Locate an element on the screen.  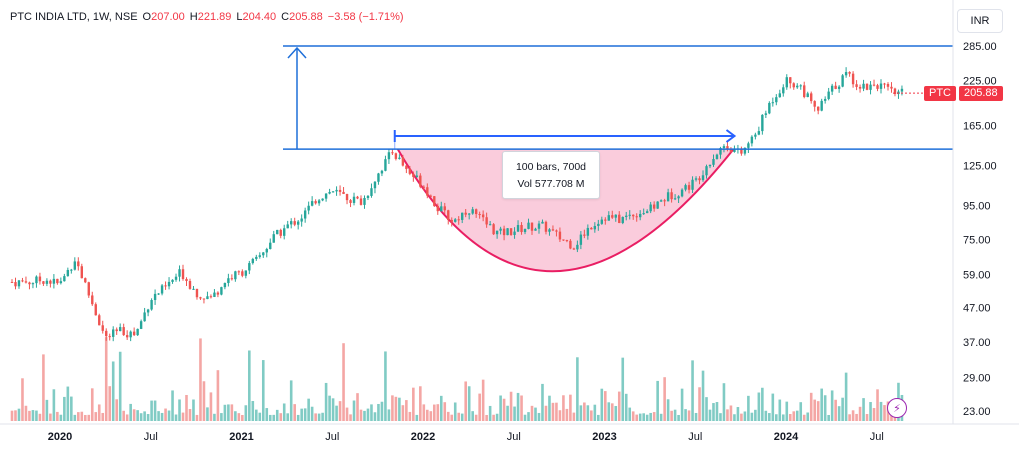
last-price-label: 205.88 is located at coordinates (981, 93).